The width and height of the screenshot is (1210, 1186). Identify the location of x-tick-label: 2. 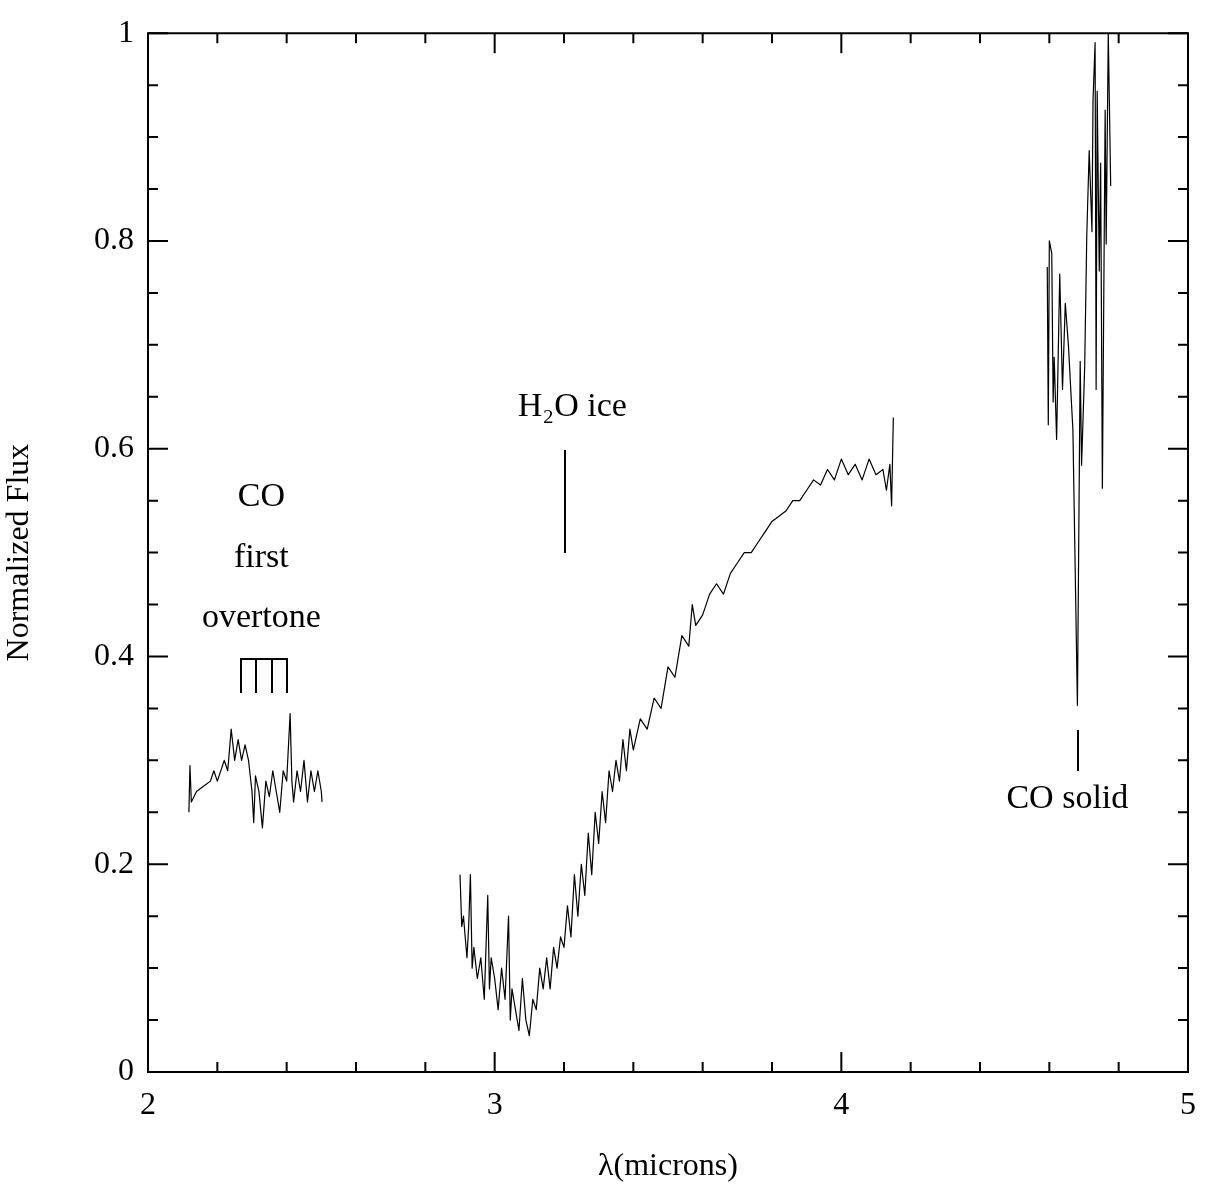
(148, 1102).